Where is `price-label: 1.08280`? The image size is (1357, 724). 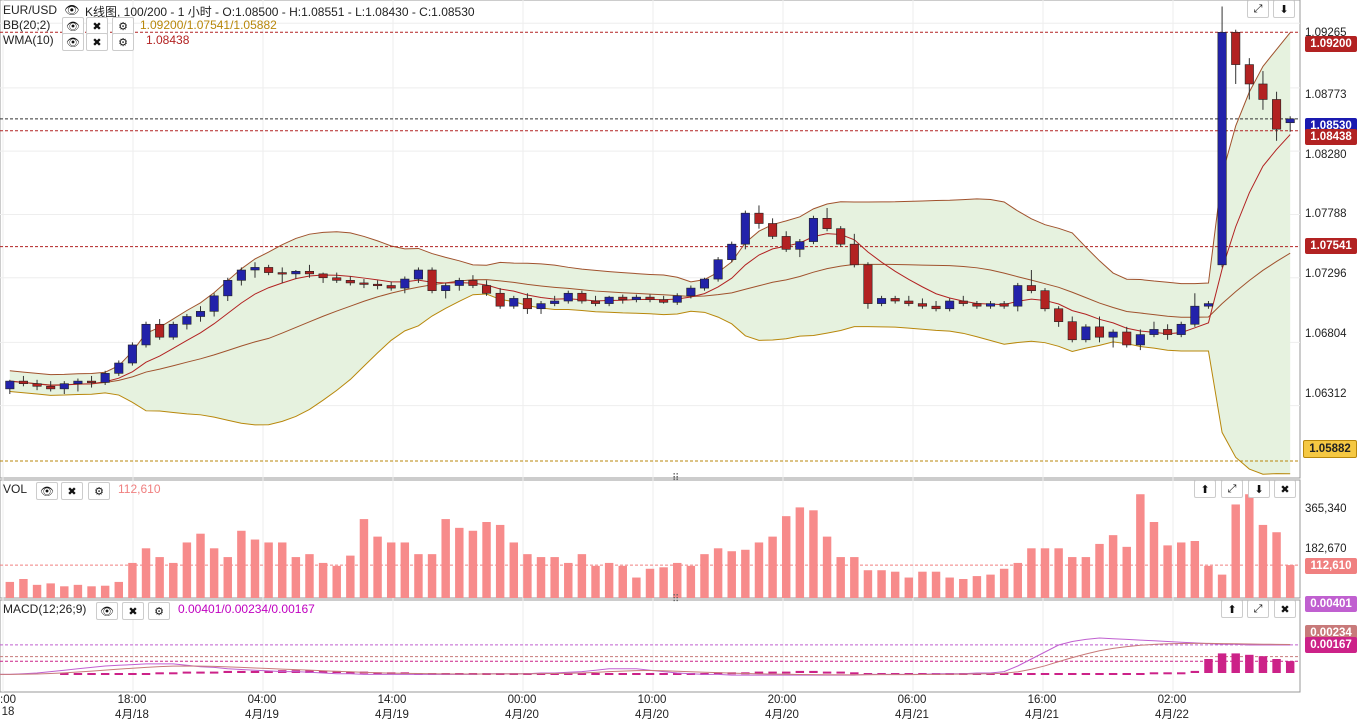
price-label: 1.08280 is located at coordinates (1326, 155).